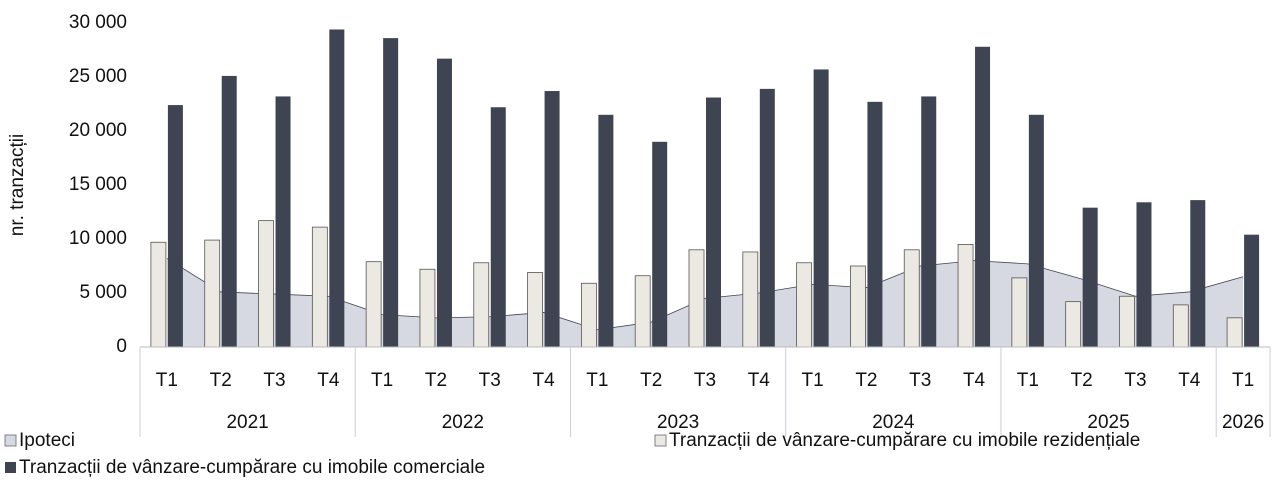  What do you see at coordinates (98, 130) in the screenshot?
I see `y-tick-label: 20 000` at bounding box center [98, 130].